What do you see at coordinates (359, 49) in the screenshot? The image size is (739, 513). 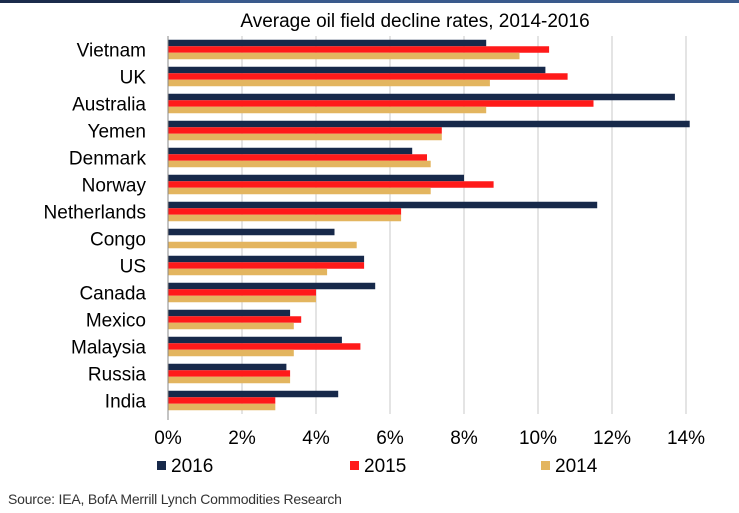 I see `bar-2015-vietnam` at bounding box center [359, 49].